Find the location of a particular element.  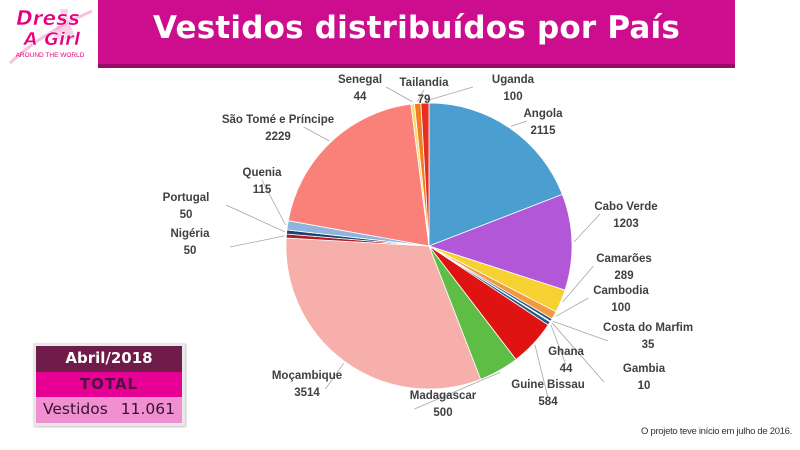

logo-line2: A Girl is located at coordinates (51, 39).